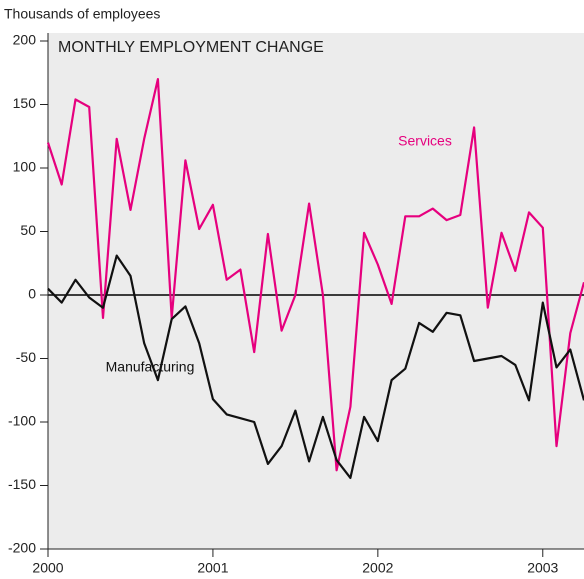  I want to click on y-axis-label: Thousands of employees, so click(82, 14).